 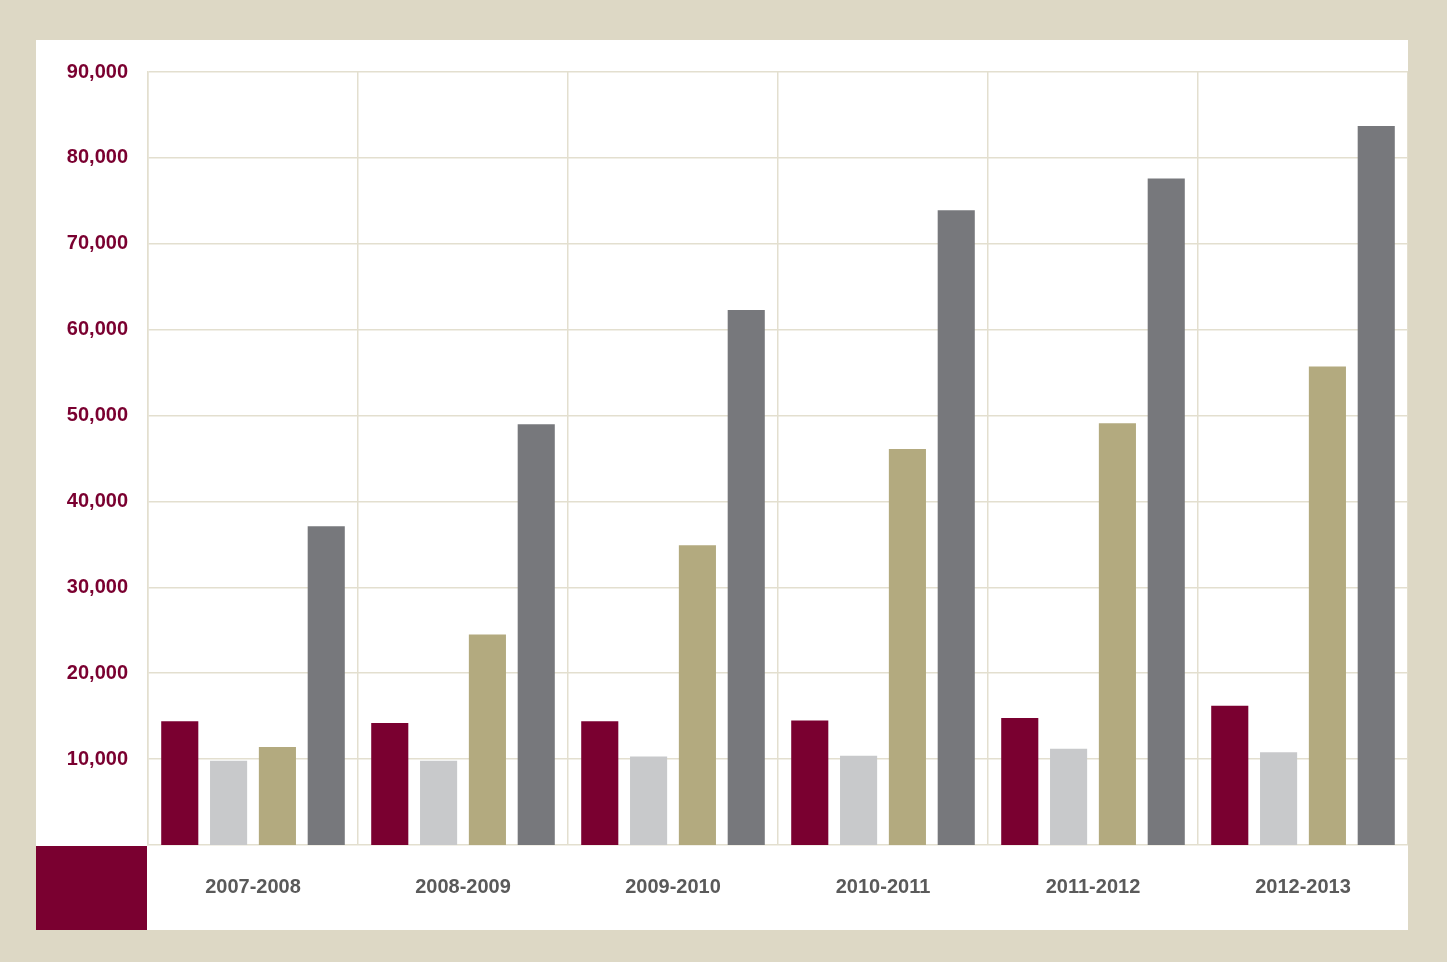 What do you see at coordinates (97, 328) in the screenshot?
I see `y-tick-label: 60,000` at bounding box center [97, 328].